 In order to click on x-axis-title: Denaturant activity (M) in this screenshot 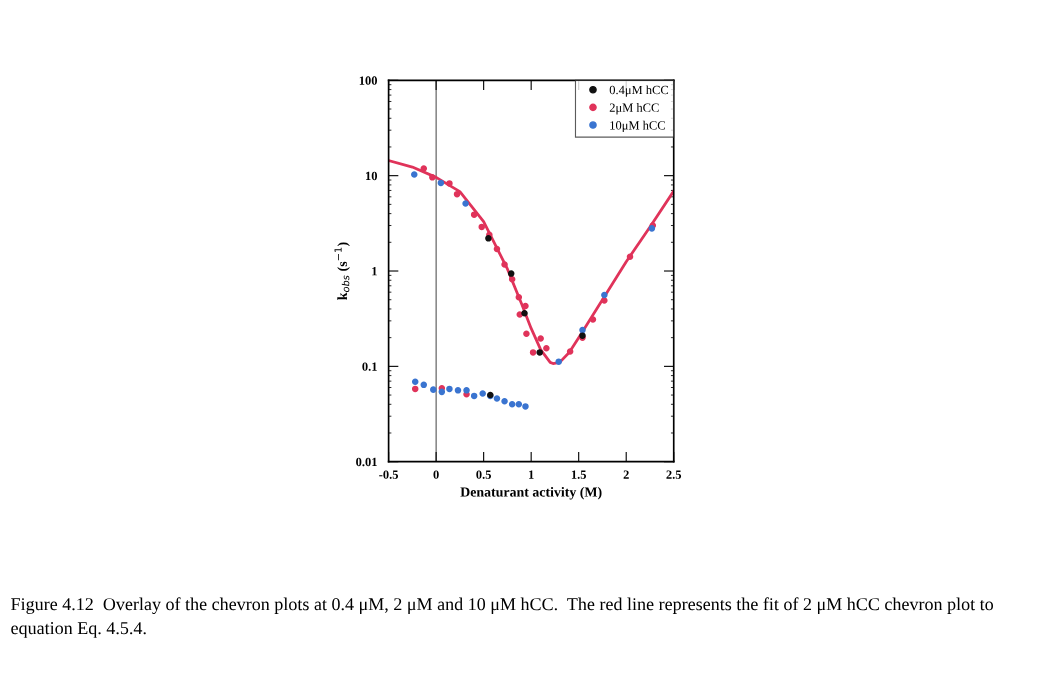, I will do `click(531, 493)`.